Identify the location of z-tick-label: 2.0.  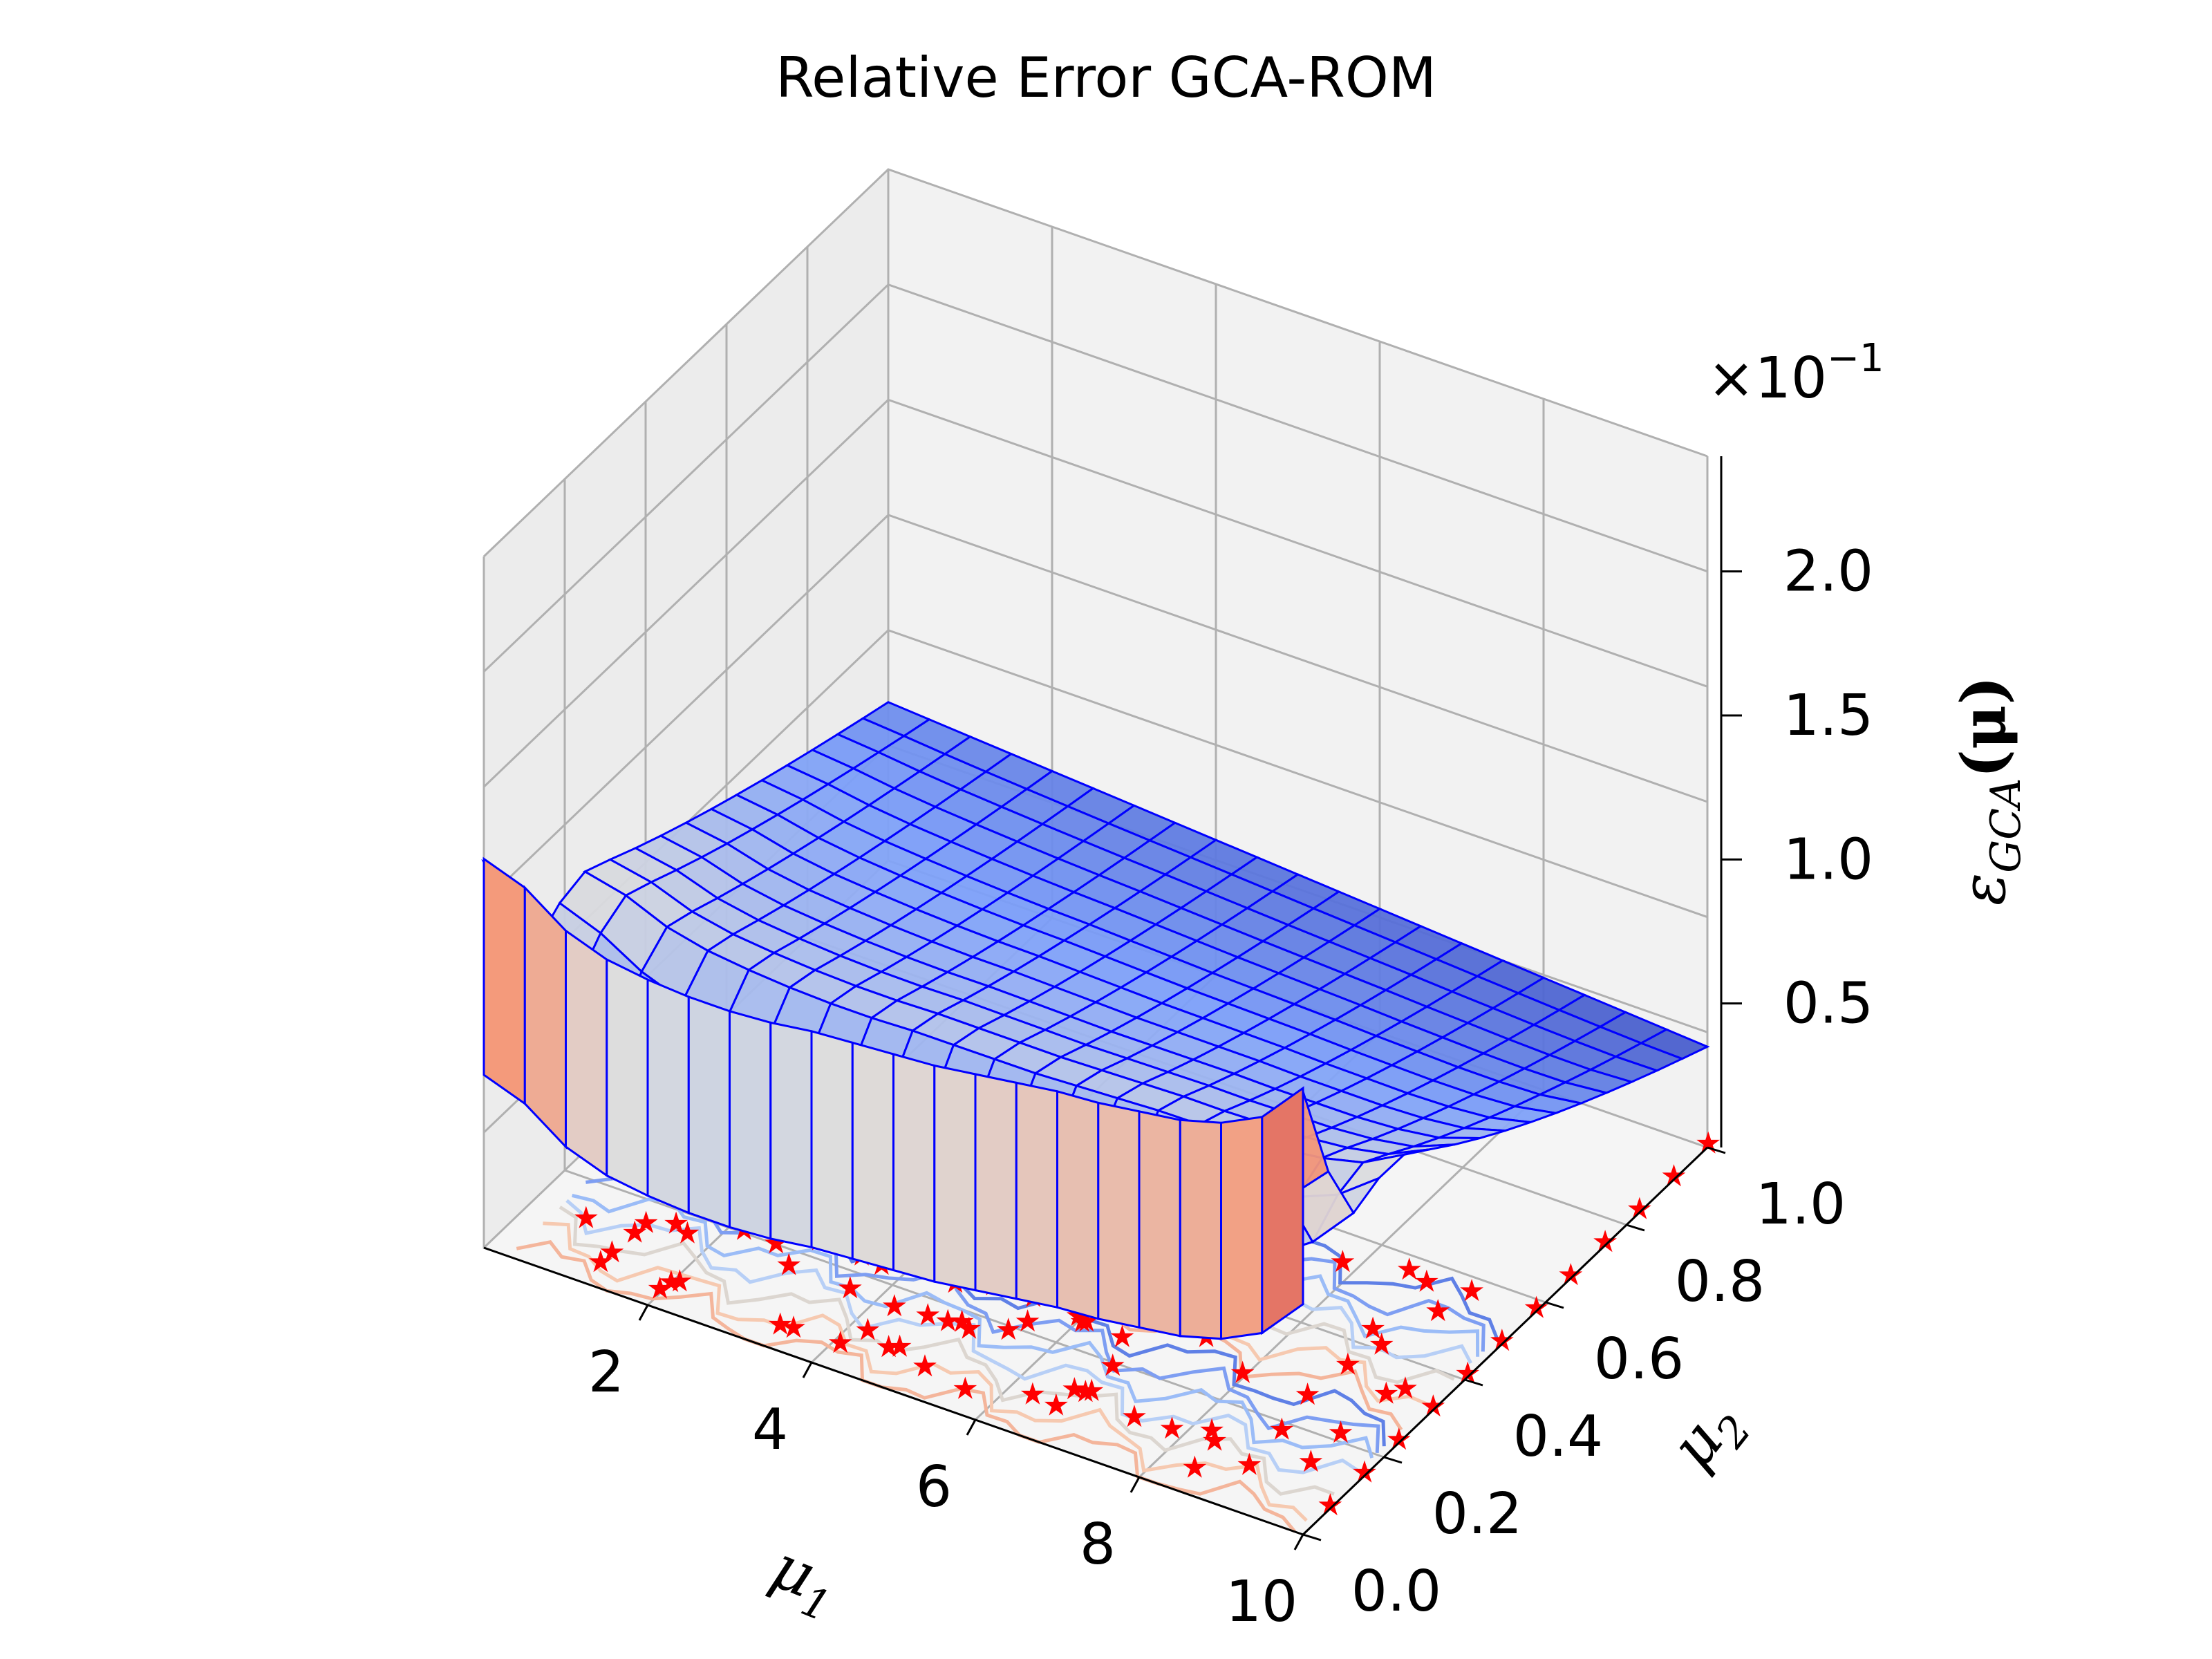
(1828, 572).